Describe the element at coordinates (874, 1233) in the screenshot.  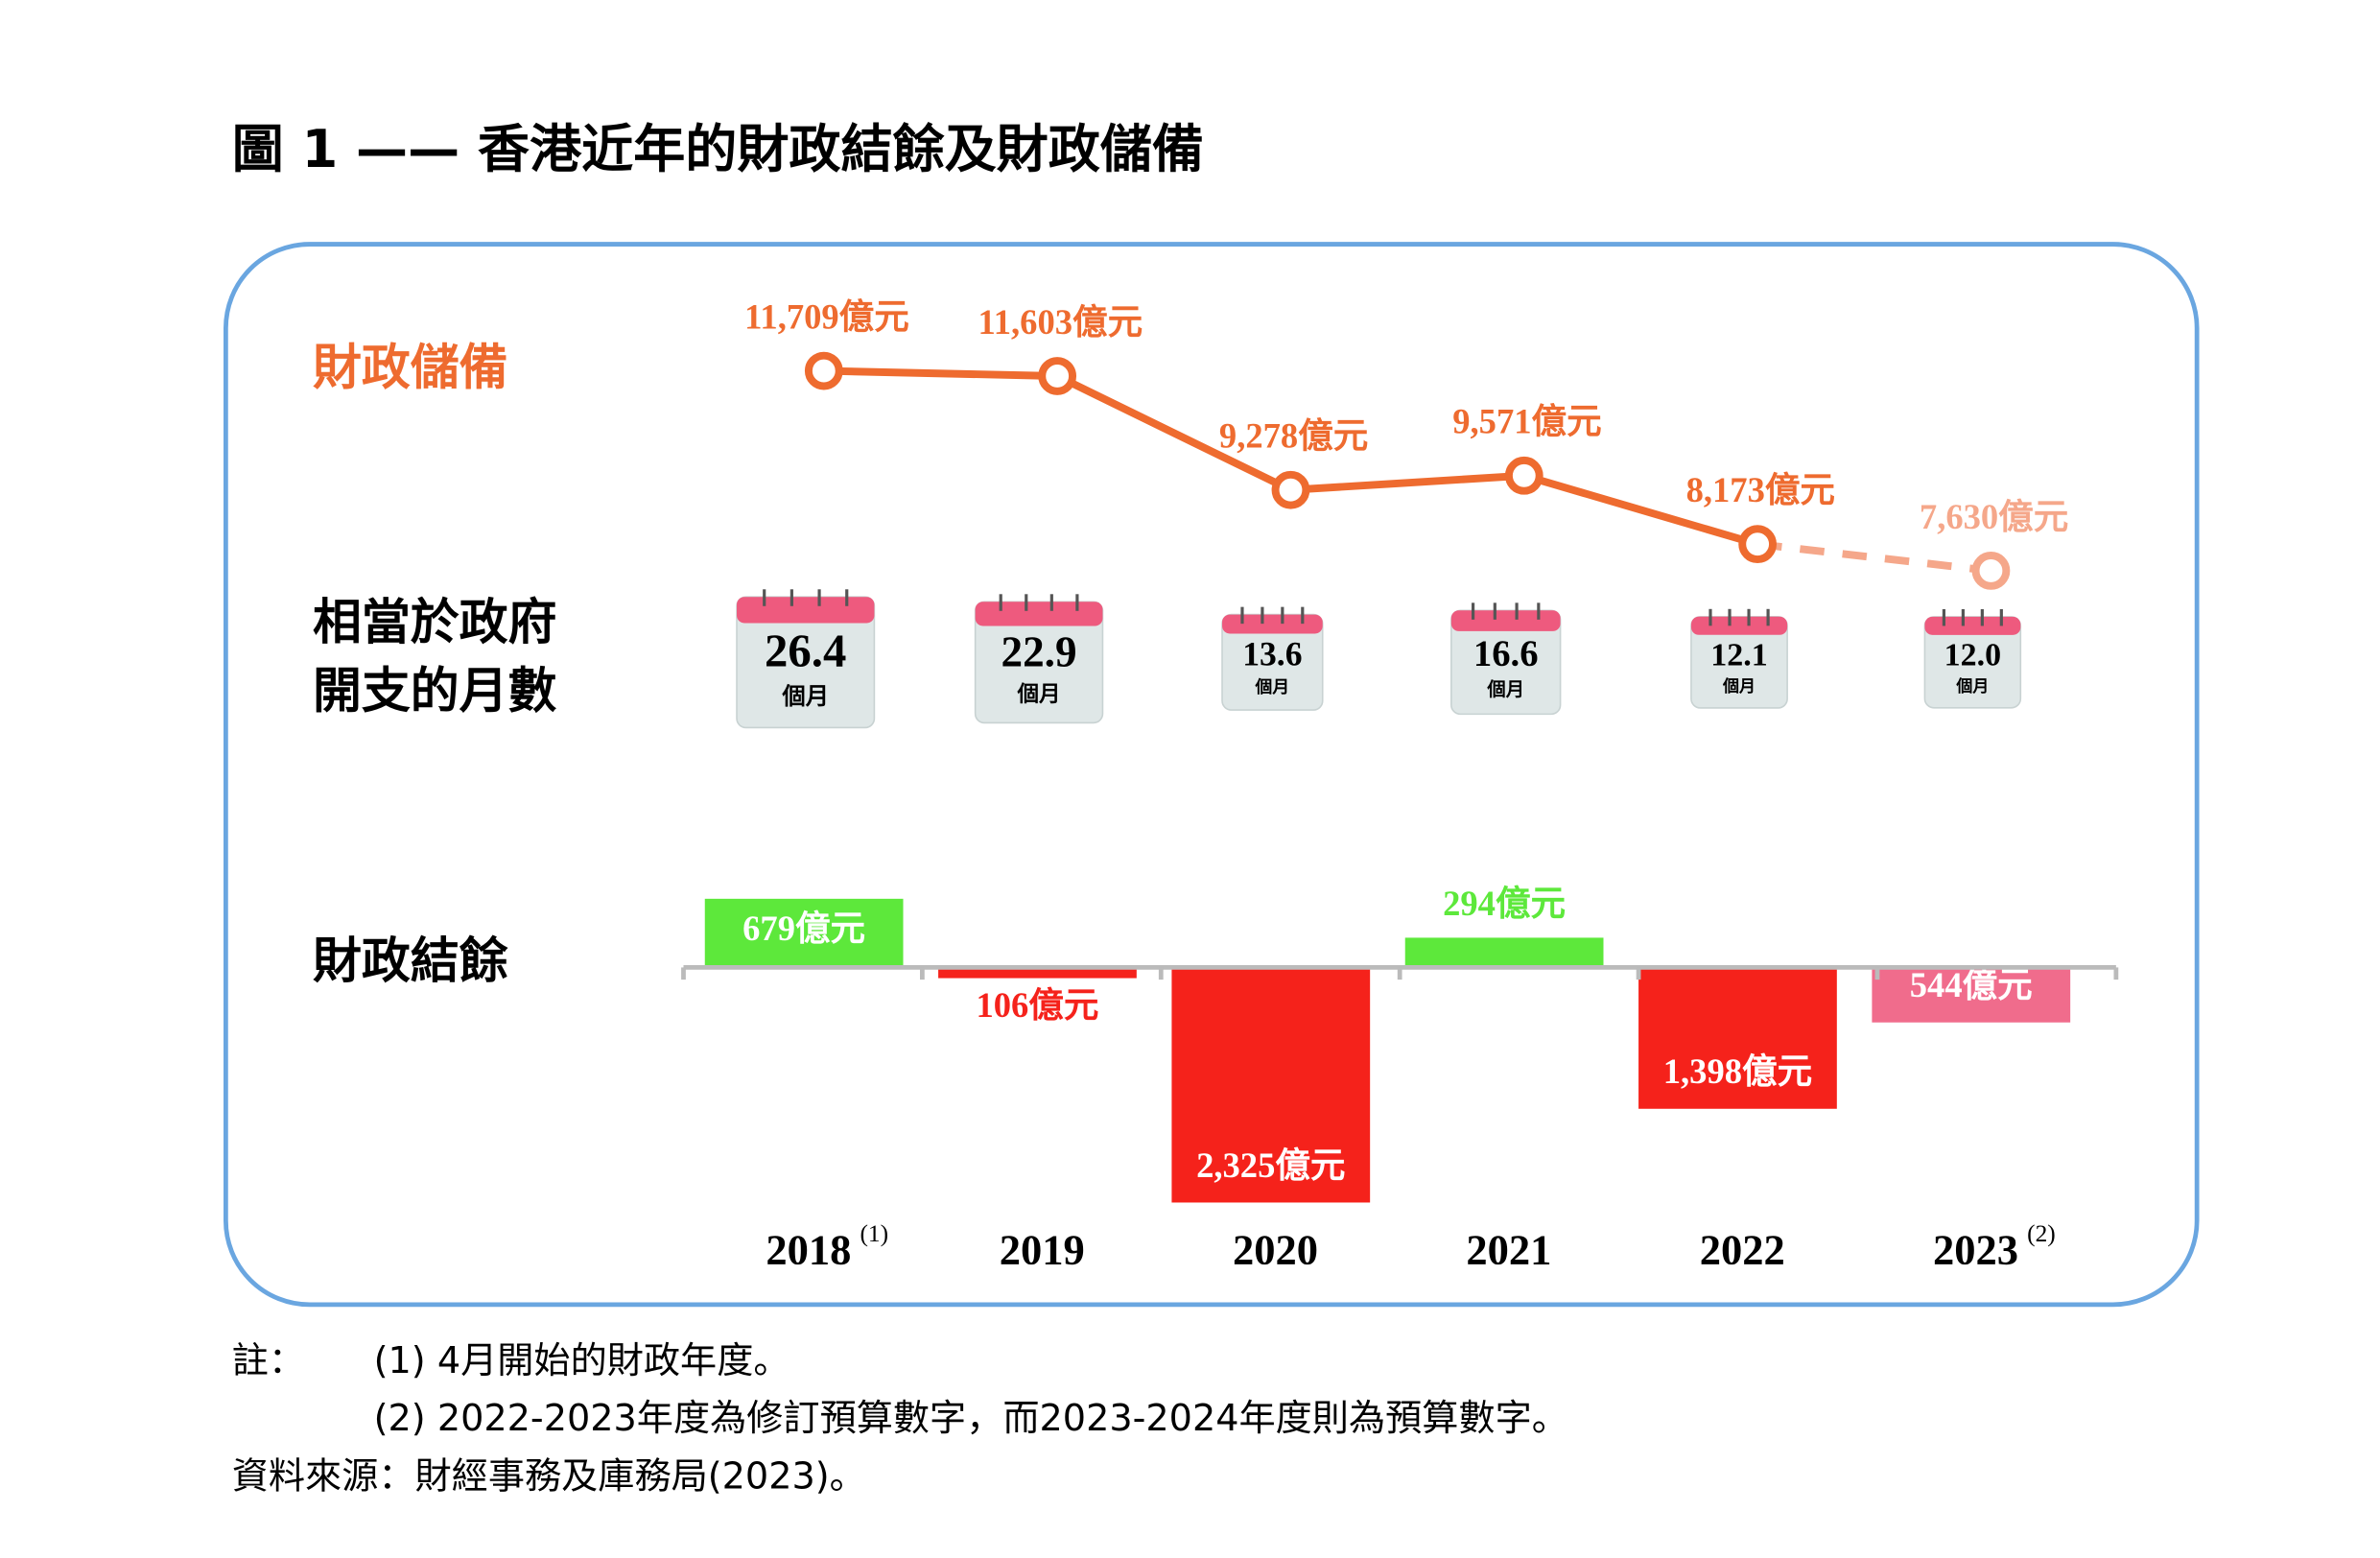
I see `category-note: (1)` at that location.